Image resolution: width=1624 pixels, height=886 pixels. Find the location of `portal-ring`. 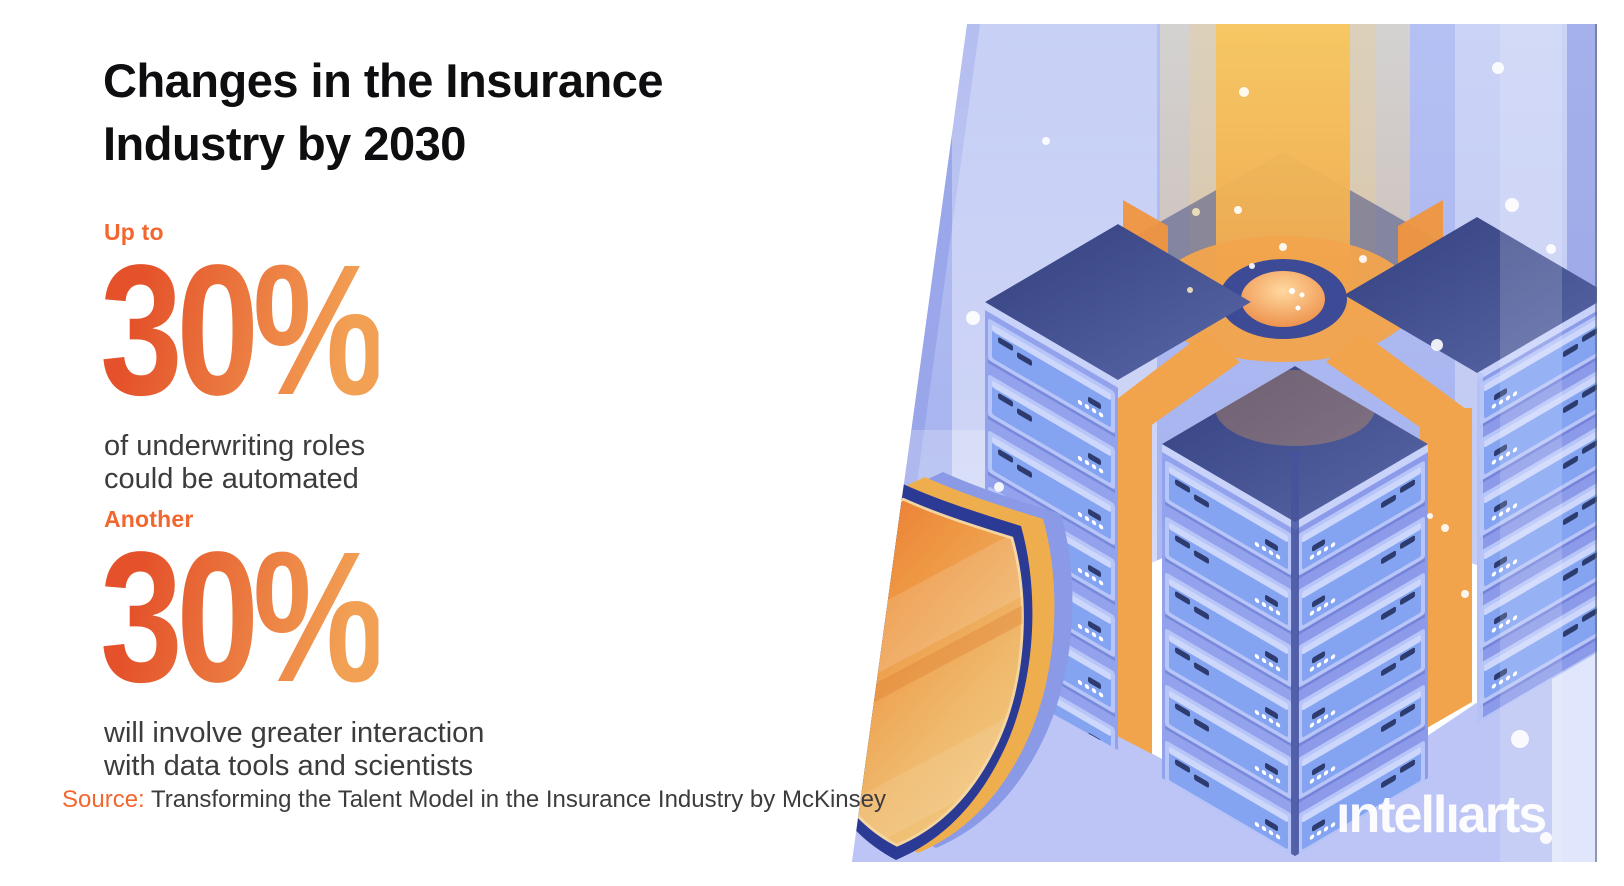

portal-ring is located at coordinates (1283, 299).